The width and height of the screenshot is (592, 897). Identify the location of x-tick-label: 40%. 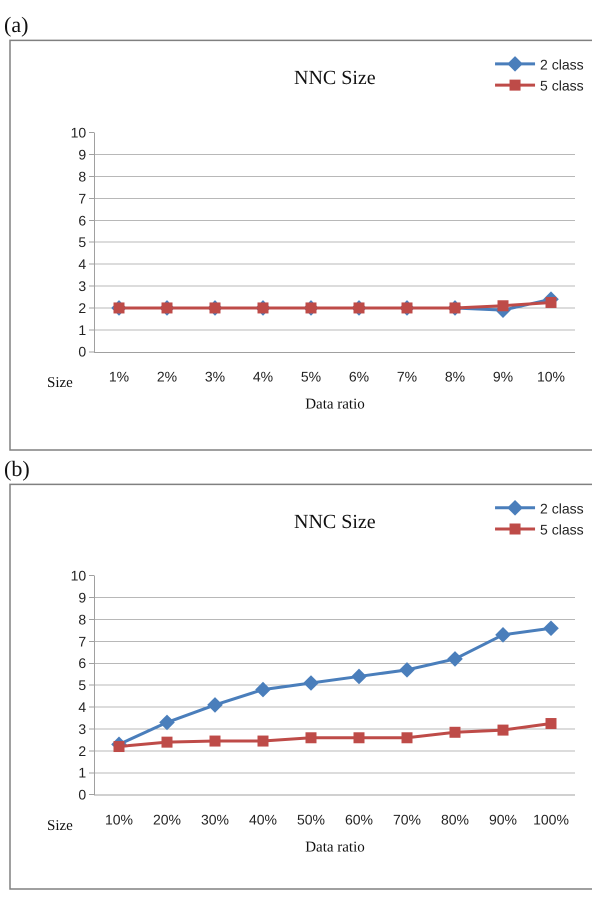
(263, 820).